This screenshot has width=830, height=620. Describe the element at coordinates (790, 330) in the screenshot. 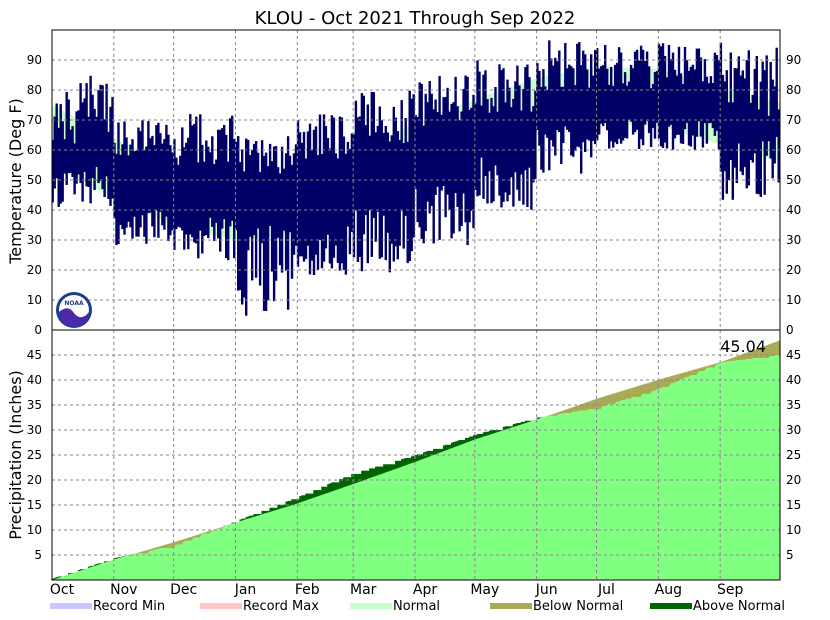

I see `temperature-tick-right: 0` at that location.